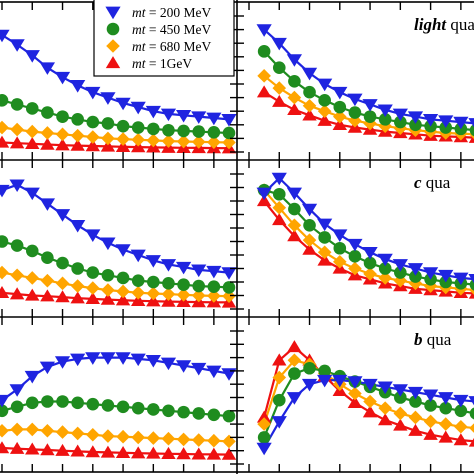 This screenshot has width=474, height=474. What do you see at coordinates (162, 63) in the screenshot?
I see `legend-label-mt1000: mt = 1GeV` at bounding box center [162, 63].